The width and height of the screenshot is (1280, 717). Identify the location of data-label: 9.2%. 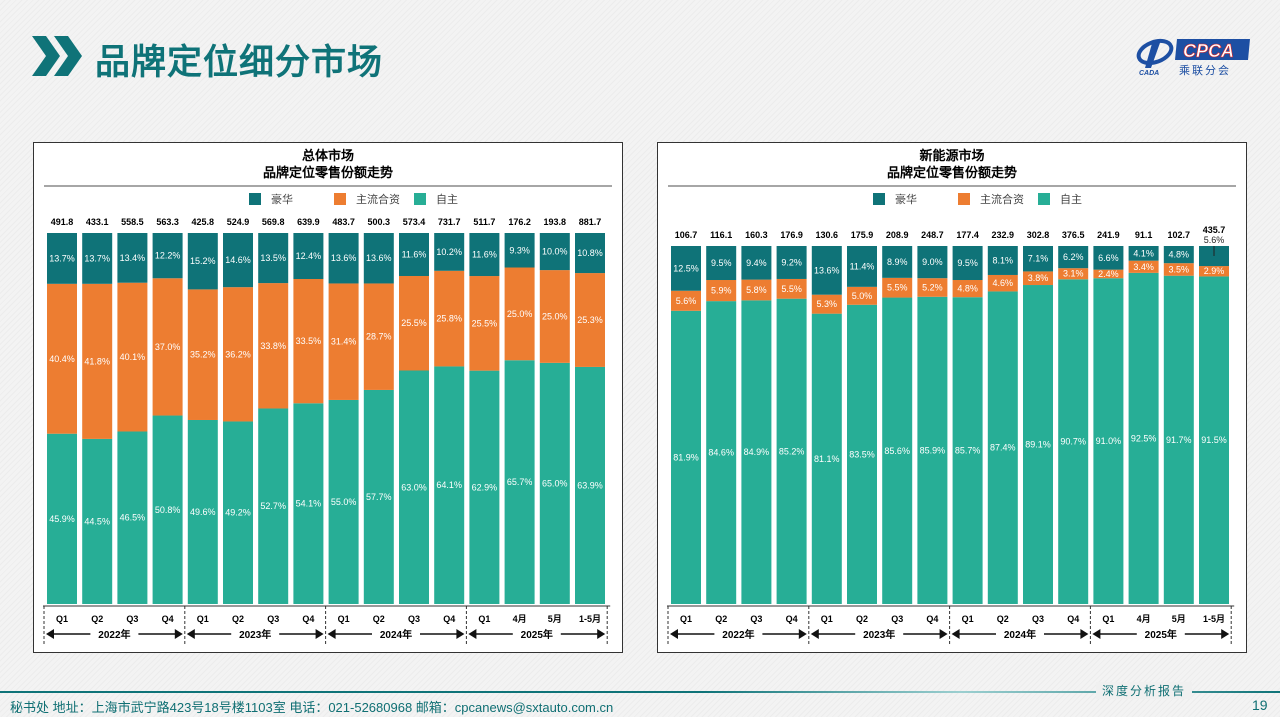
(791, 262).